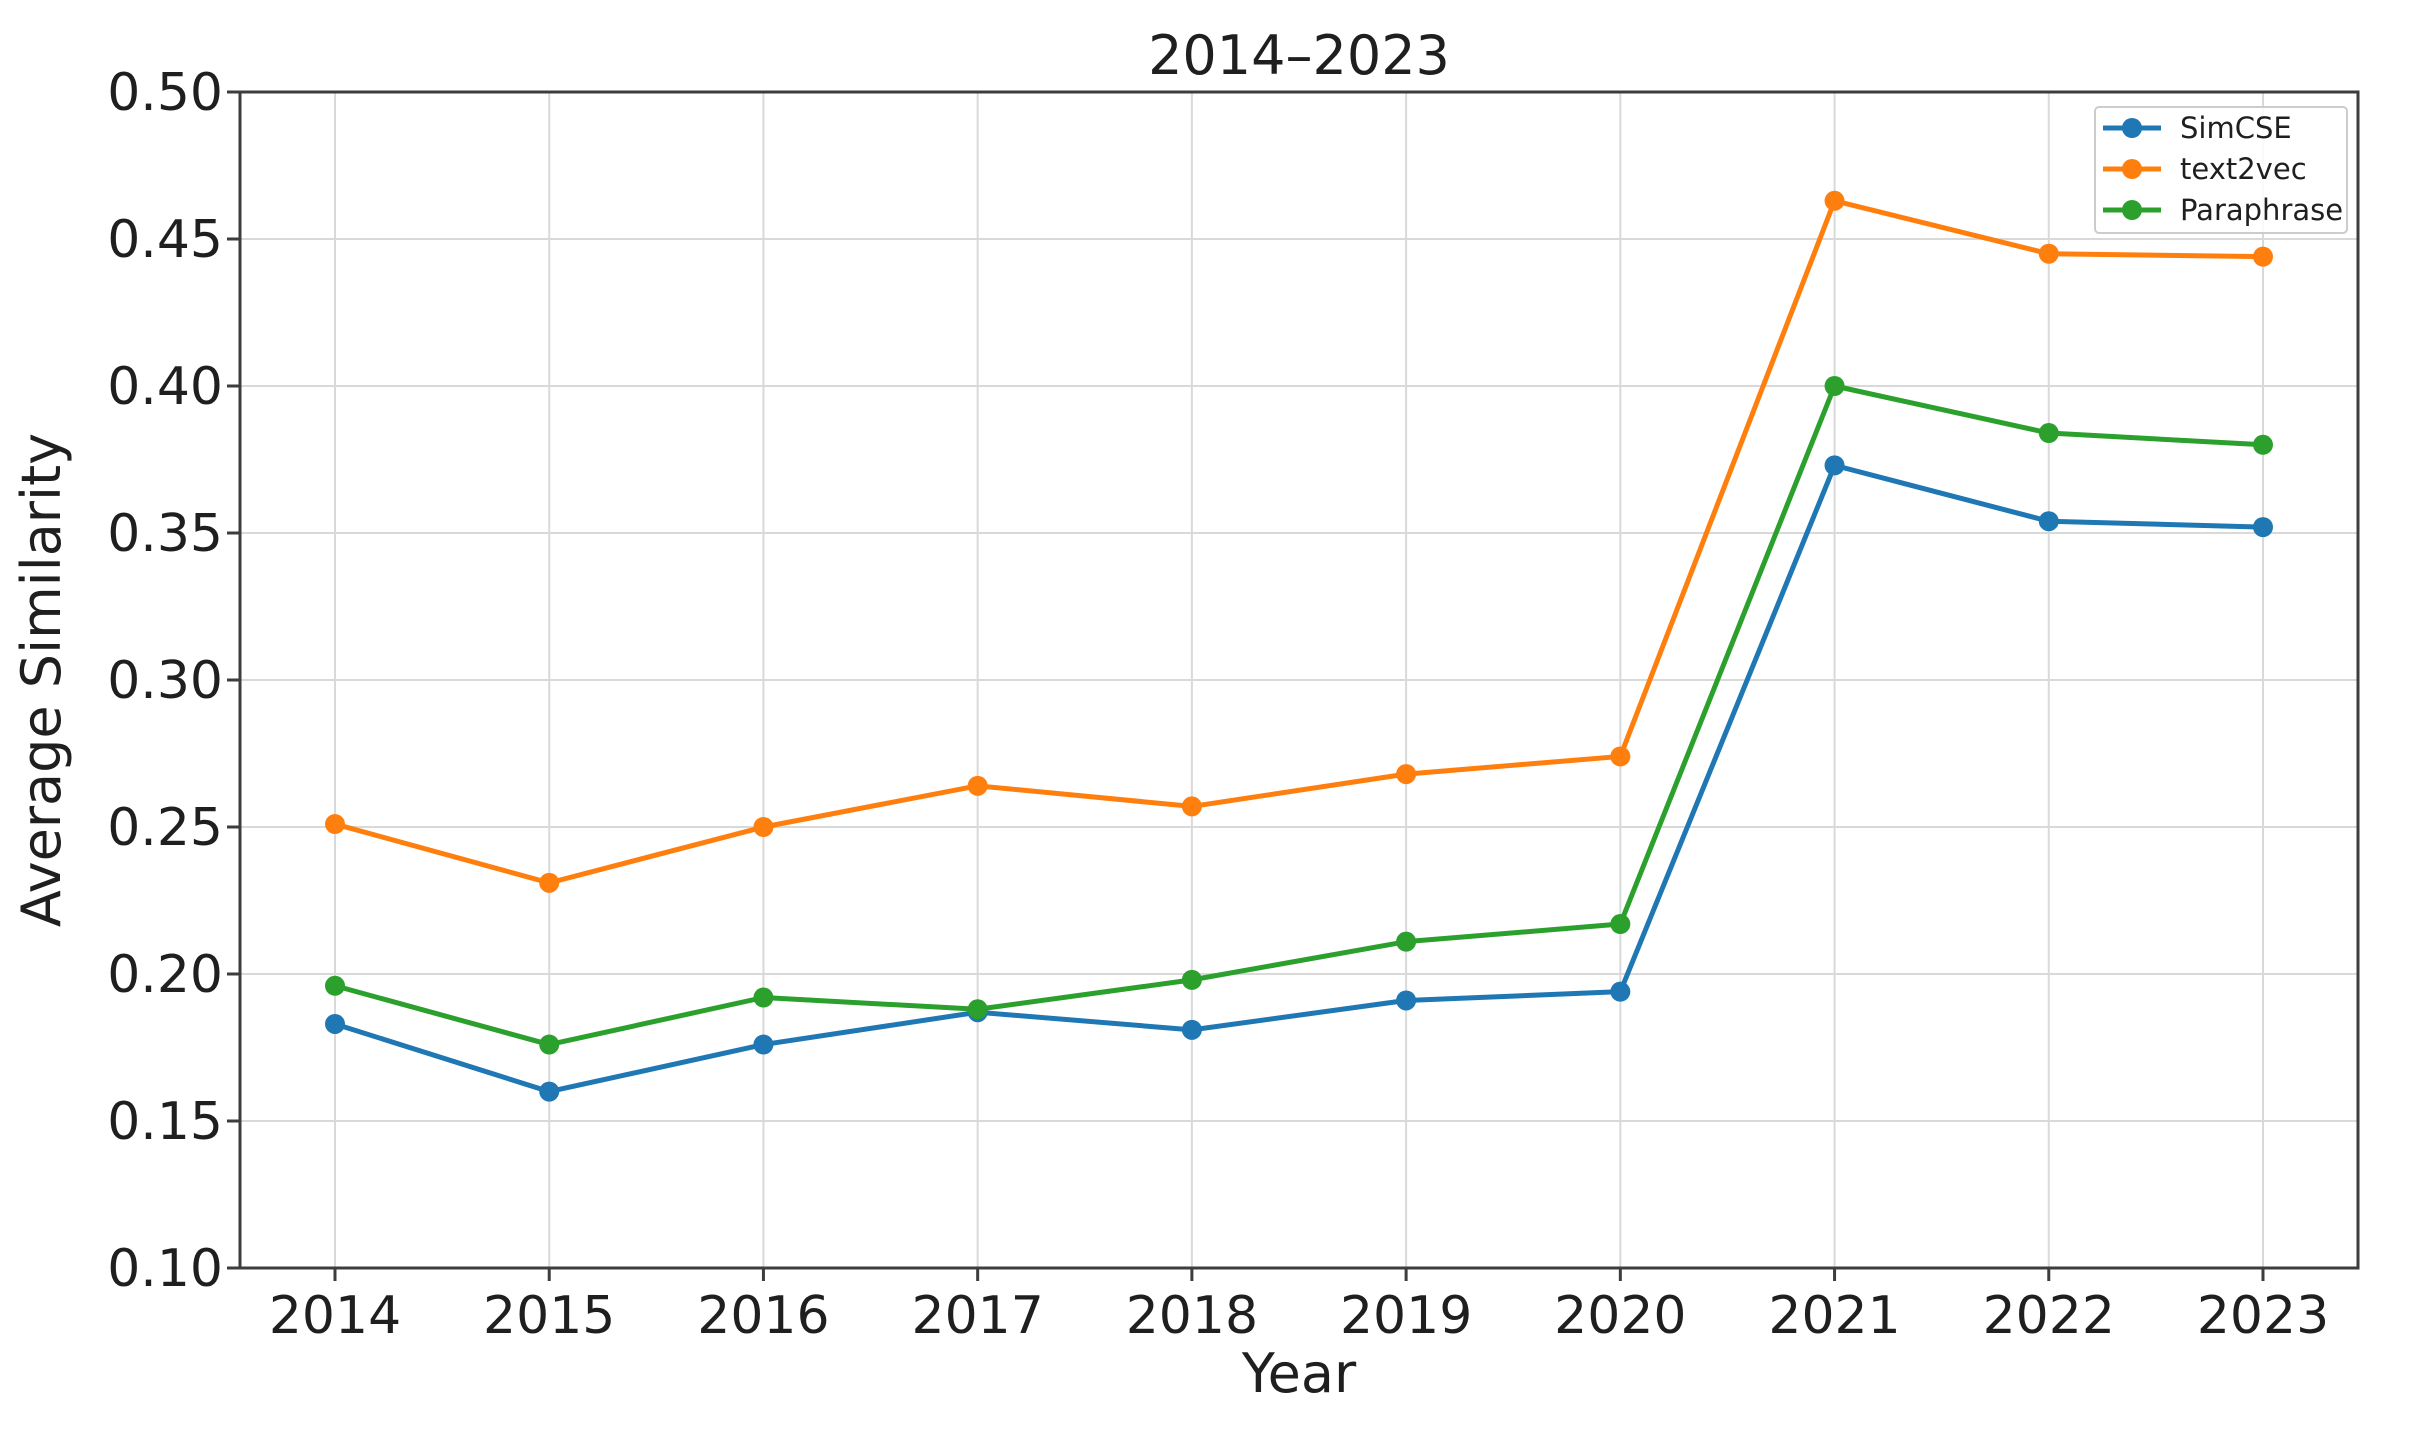 The height and width of the screenshot is (1430, 2422). Describe the element at coordinates (165, 93) in the screenshot. I see `y-tick-label: 0.50` at that location.